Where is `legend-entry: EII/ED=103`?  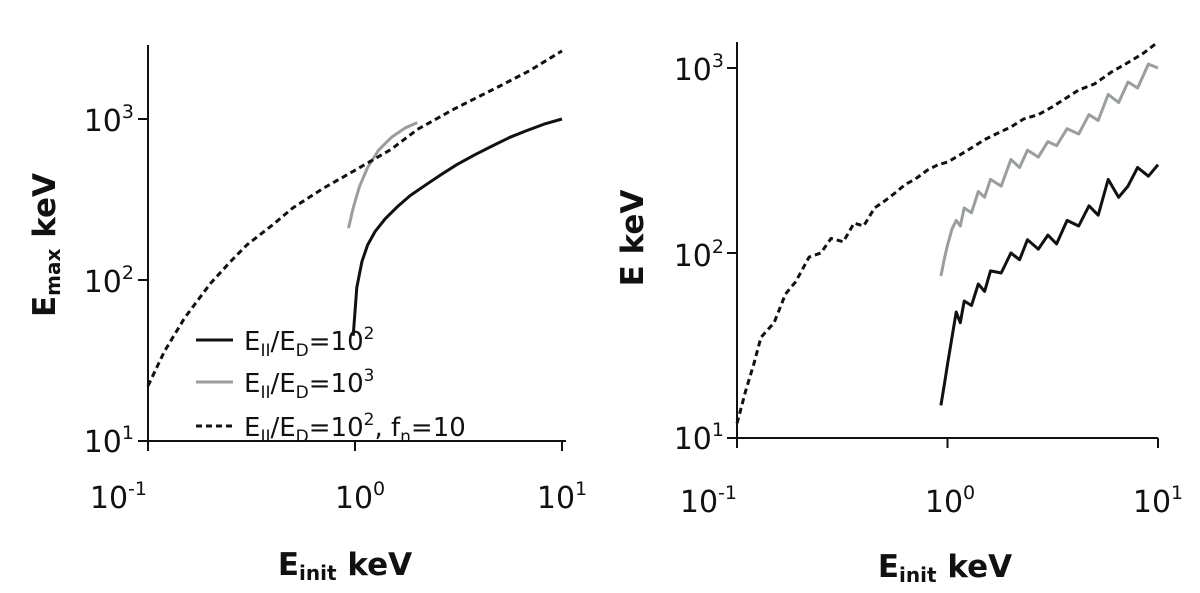
legend-entry: EII/ED=103 is located at coordinates (285, 384).